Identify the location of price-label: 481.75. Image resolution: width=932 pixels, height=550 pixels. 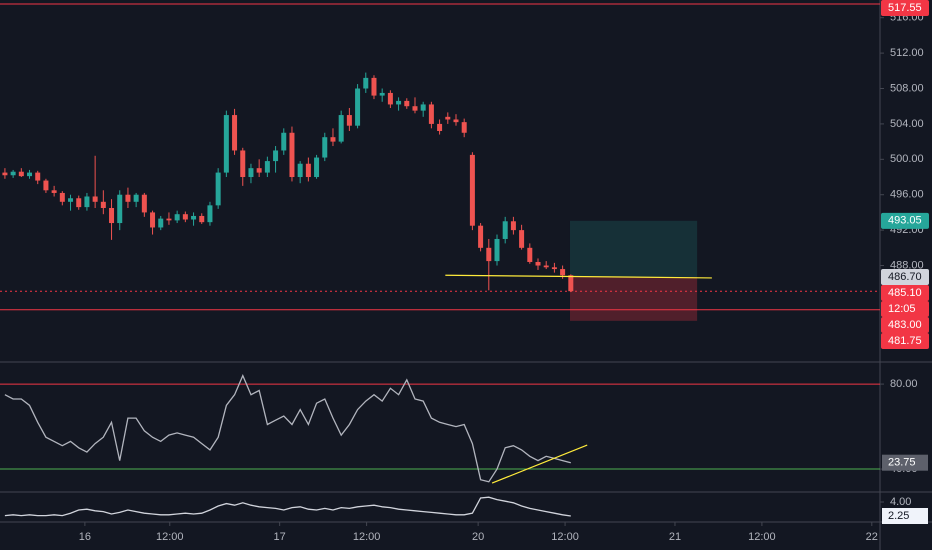
(905, 341).